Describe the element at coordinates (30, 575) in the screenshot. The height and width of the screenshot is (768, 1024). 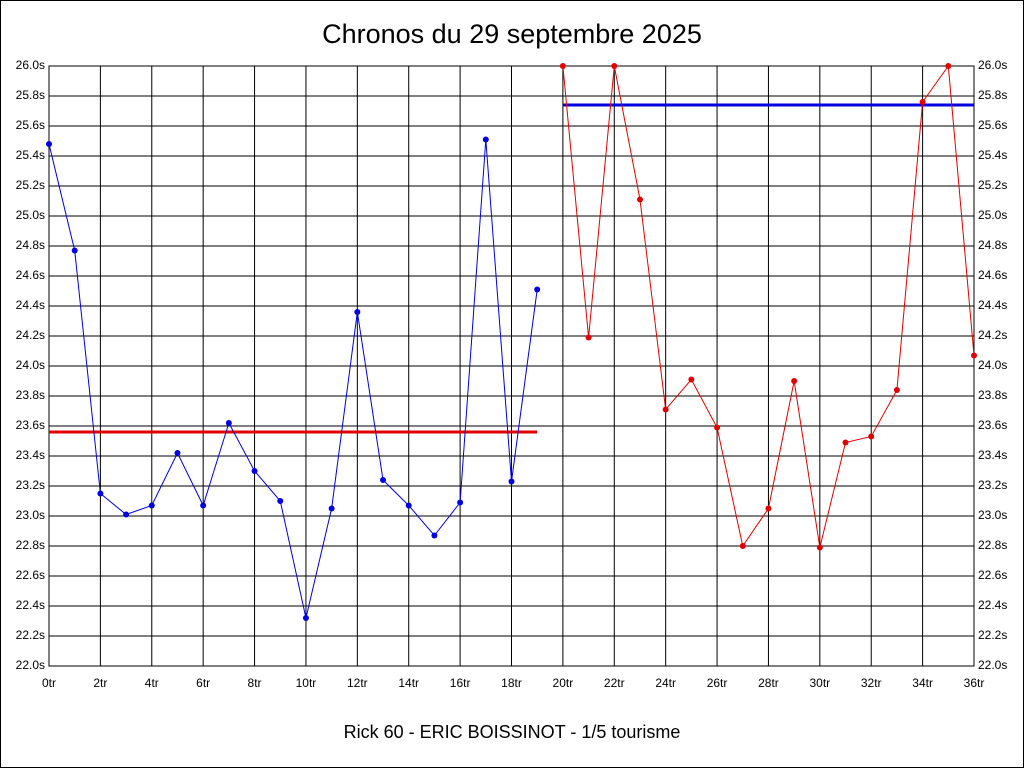
I see `y-tick-label: 22.6s` at that location.